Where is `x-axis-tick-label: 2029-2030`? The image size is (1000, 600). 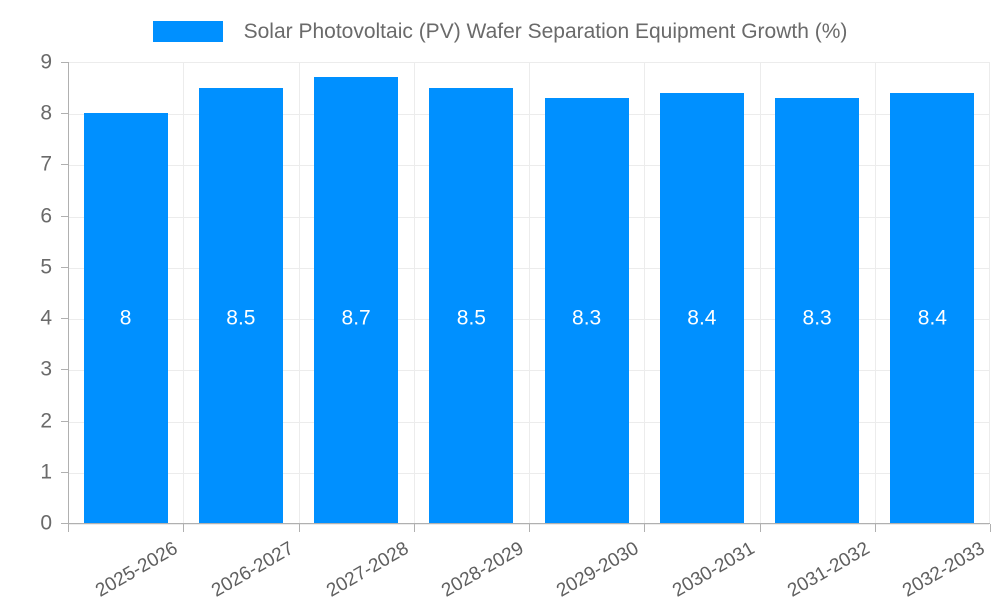 x-axis-tick-label: 2029-2030 is located at coordinates (598, 569).